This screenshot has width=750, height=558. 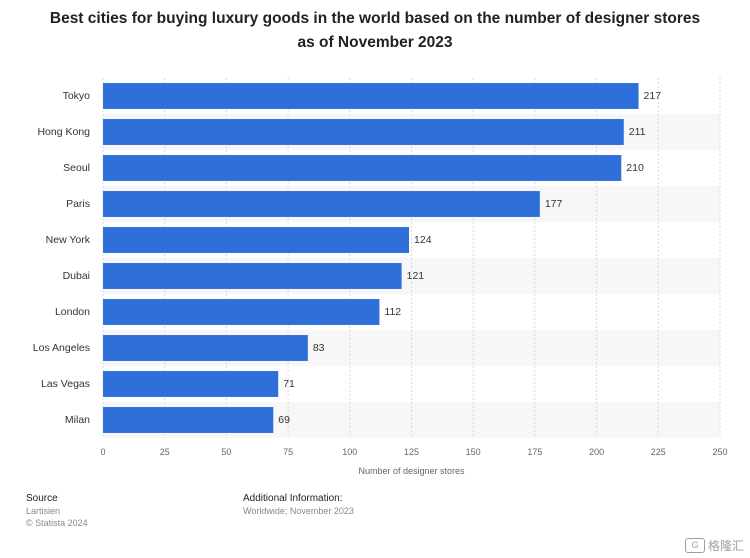 What do you see at coordinates (694, 545) in the screenshot?
I see `watermark-icon: G` at bounding box center [694, 545].